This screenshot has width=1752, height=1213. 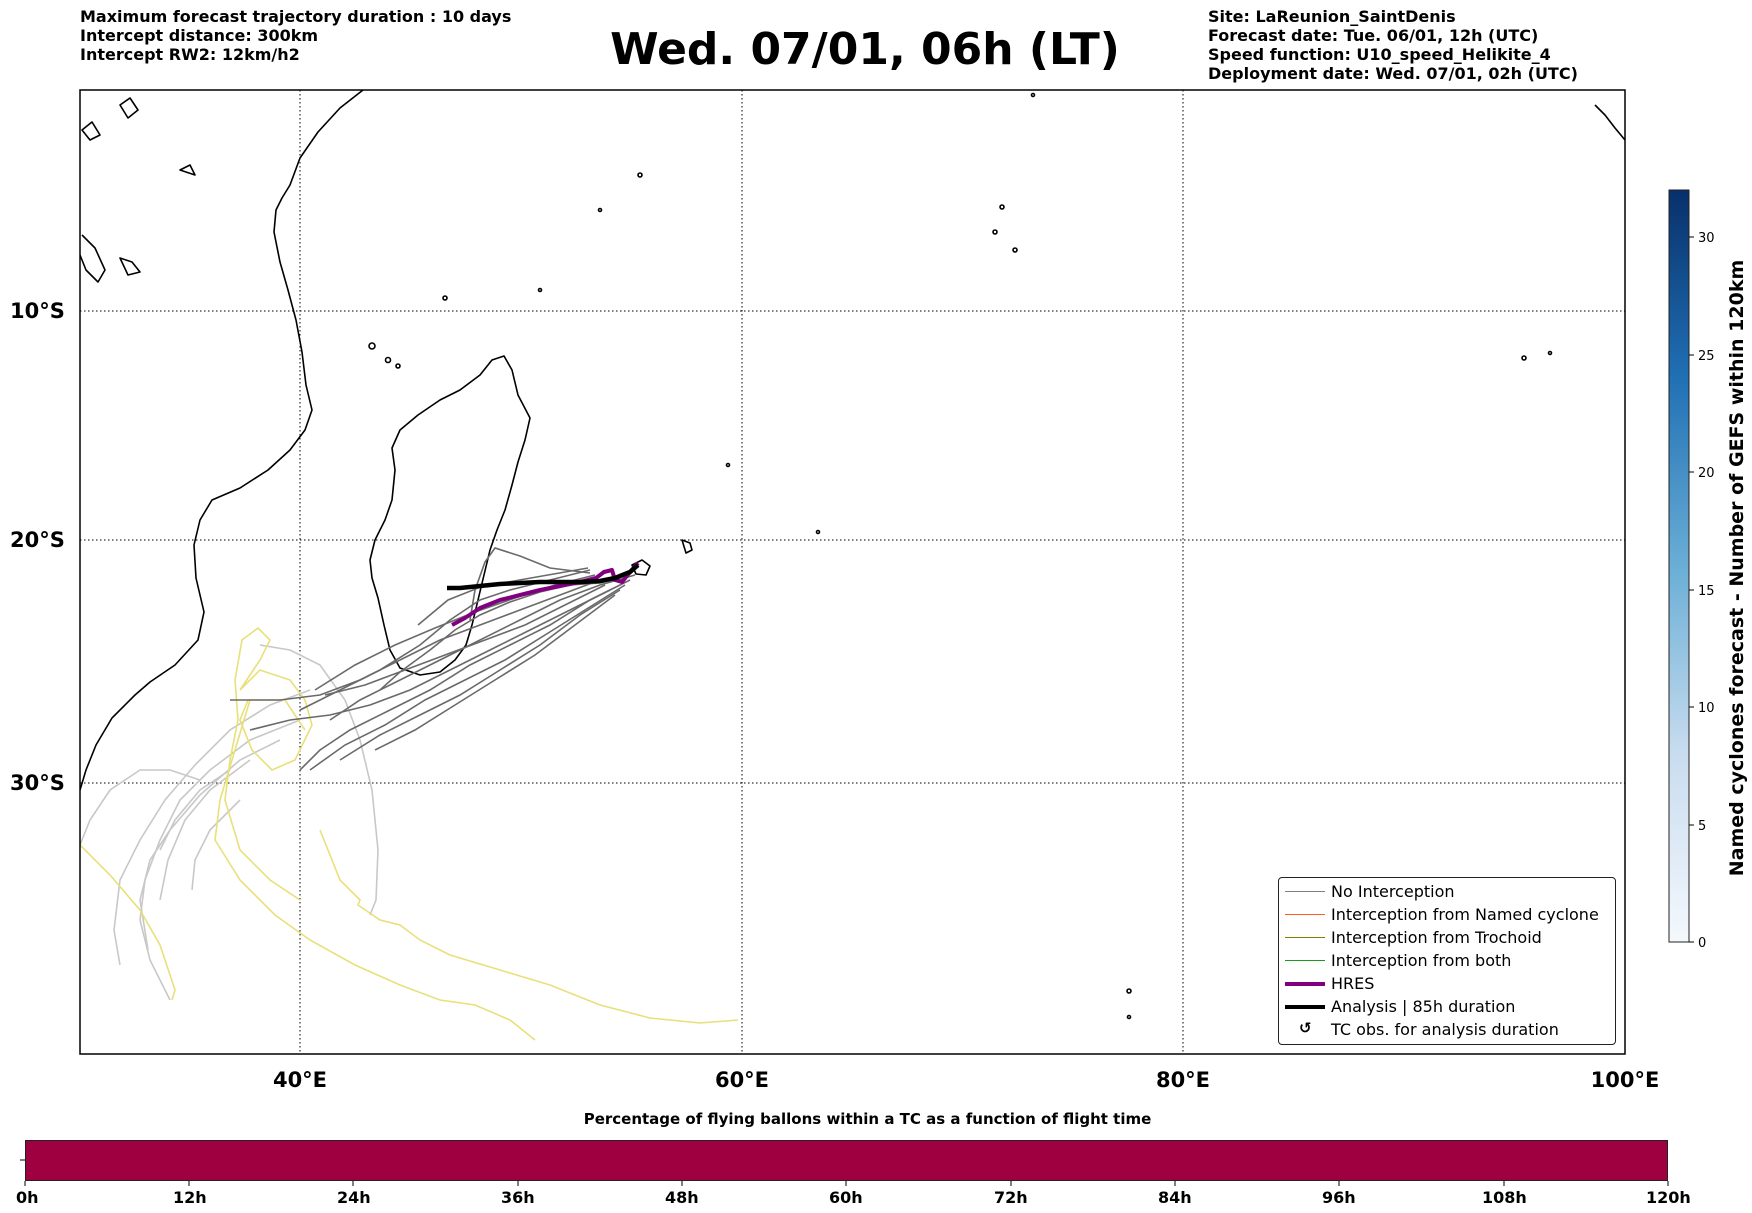 I want to click on colorbar-ticks, so click(x=1691, y=589).